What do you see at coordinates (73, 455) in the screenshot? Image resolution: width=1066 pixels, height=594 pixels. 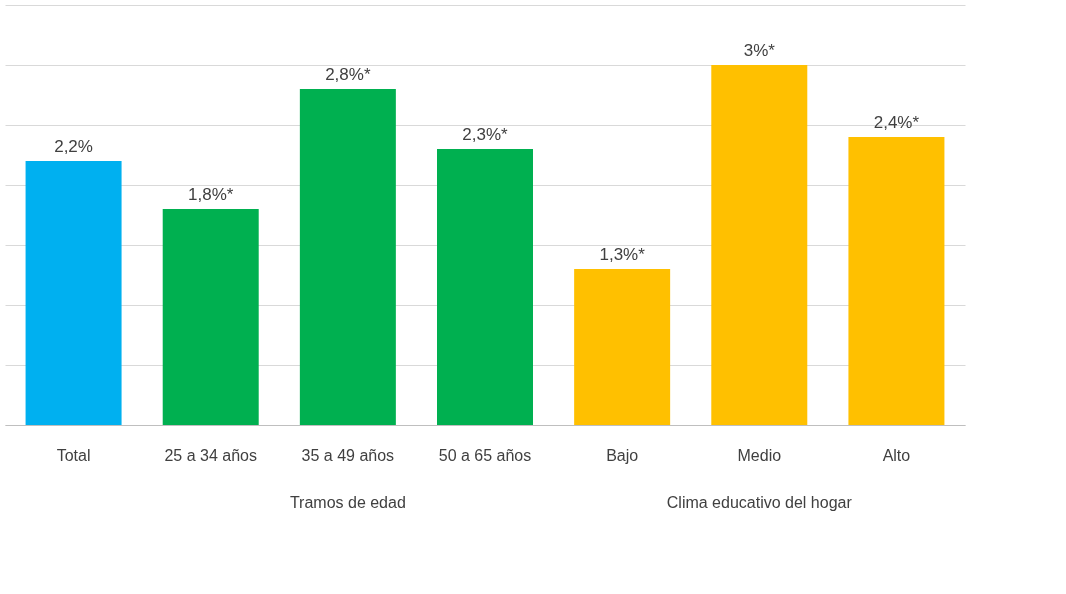 I see `x-tick-label: Total` at bounding box center [73, 455].